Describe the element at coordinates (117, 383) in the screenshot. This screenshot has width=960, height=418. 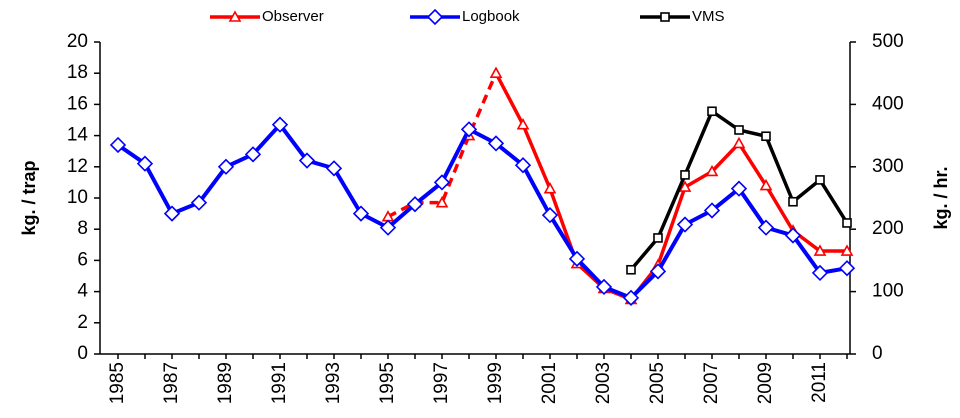
I see `x-tick-label: 1985` at that location.